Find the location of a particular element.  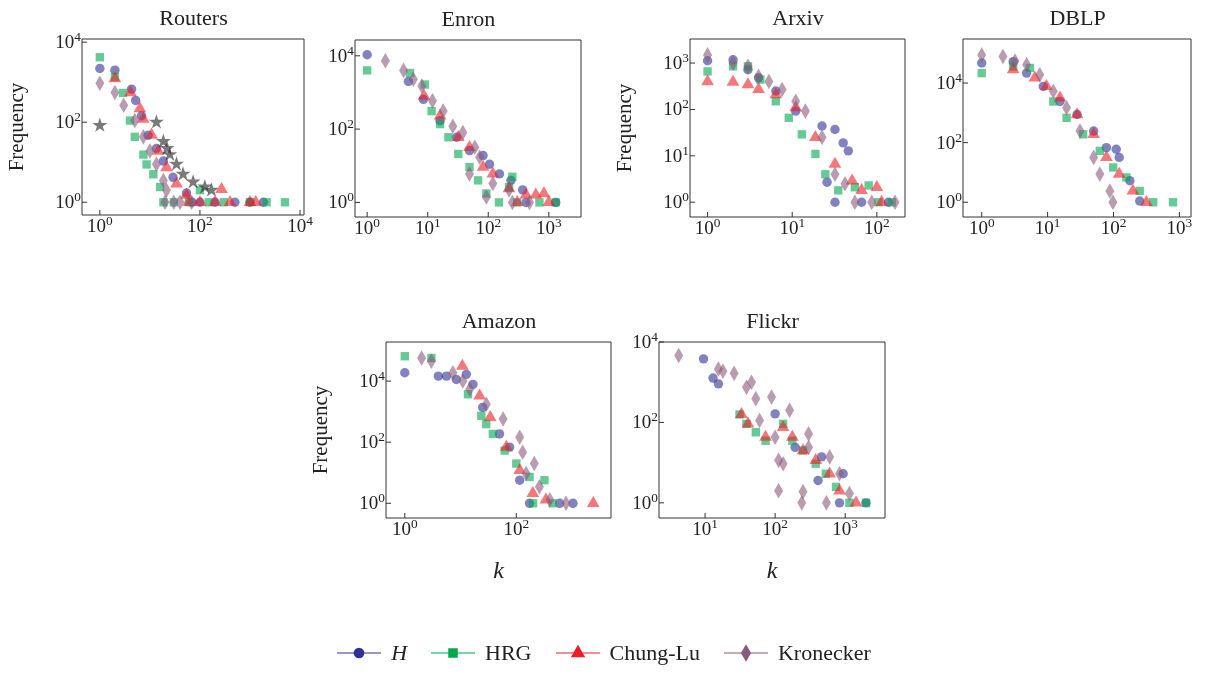

chart-title: DBLP is located at coordinates (1077, 18).